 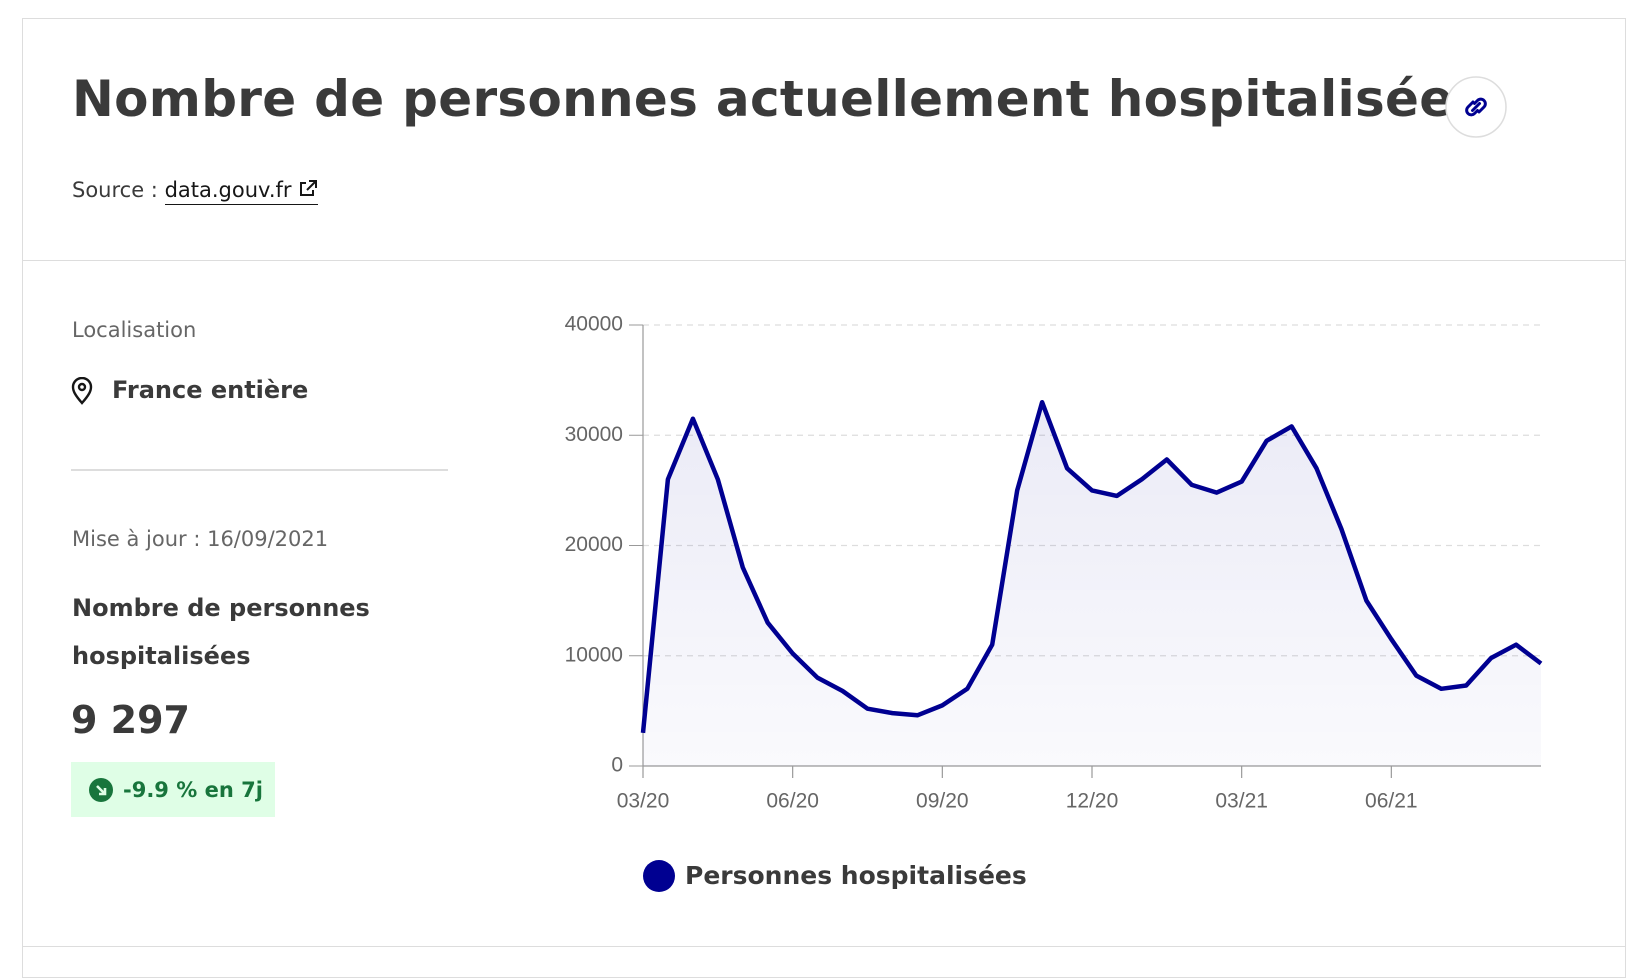 What do you see at coordinates (115, 190) in the screenshot?
I see `source-label: Source :` at bounding box center [115, 190].